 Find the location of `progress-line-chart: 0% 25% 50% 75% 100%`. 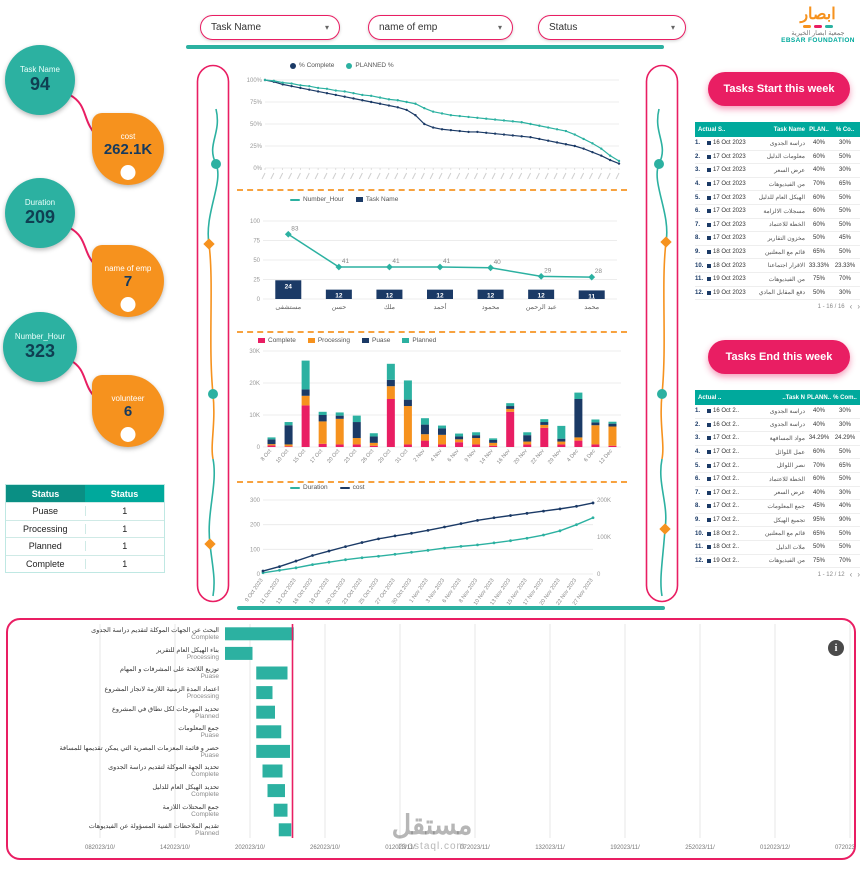

progress-line-chart: 0% 25% 50% 75% 100% is located at coordinates (431, 131).